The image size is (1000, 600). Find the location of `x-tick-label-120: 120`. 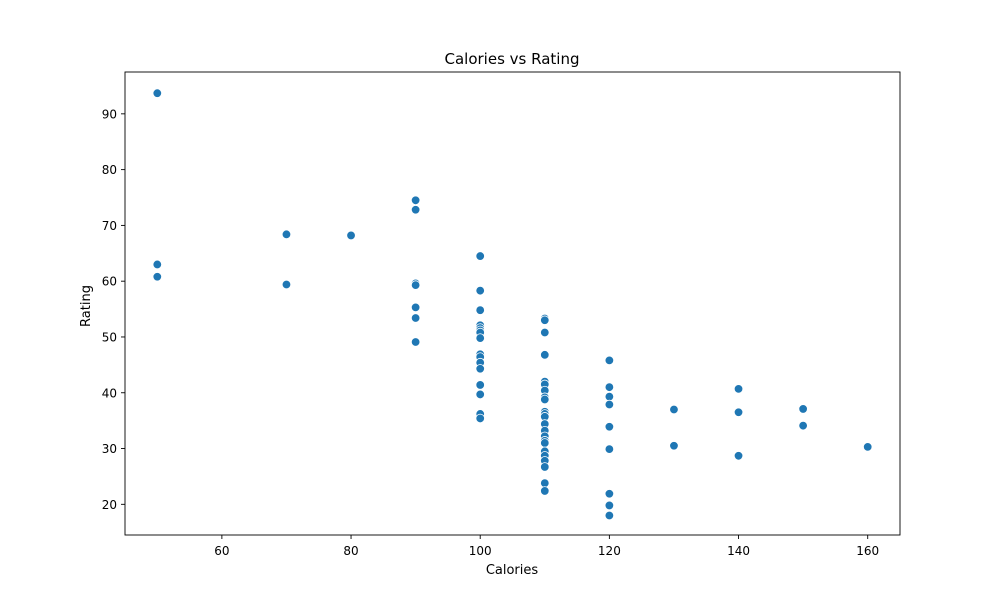

x-tick-label-120: 120 is located at coordinates (609, 551).